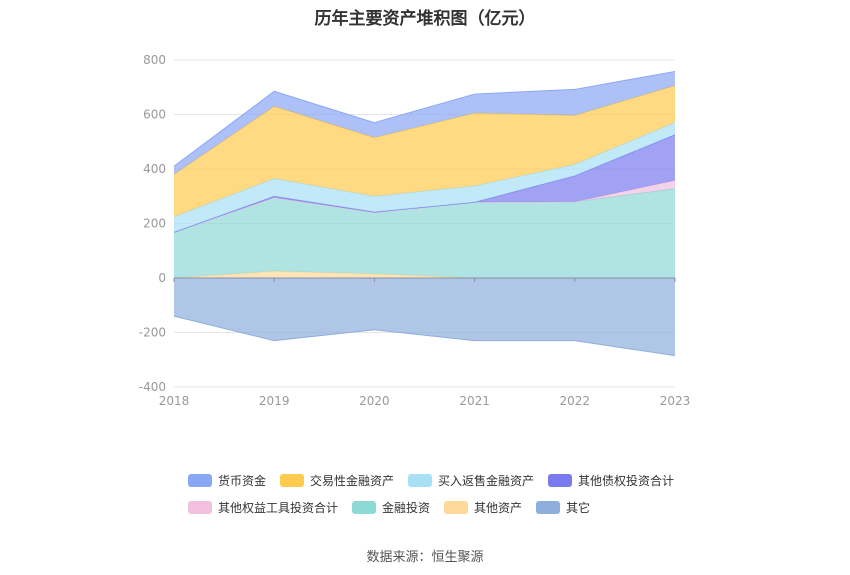  I want to click on x-tick-label: 2021, so click(474, 401).